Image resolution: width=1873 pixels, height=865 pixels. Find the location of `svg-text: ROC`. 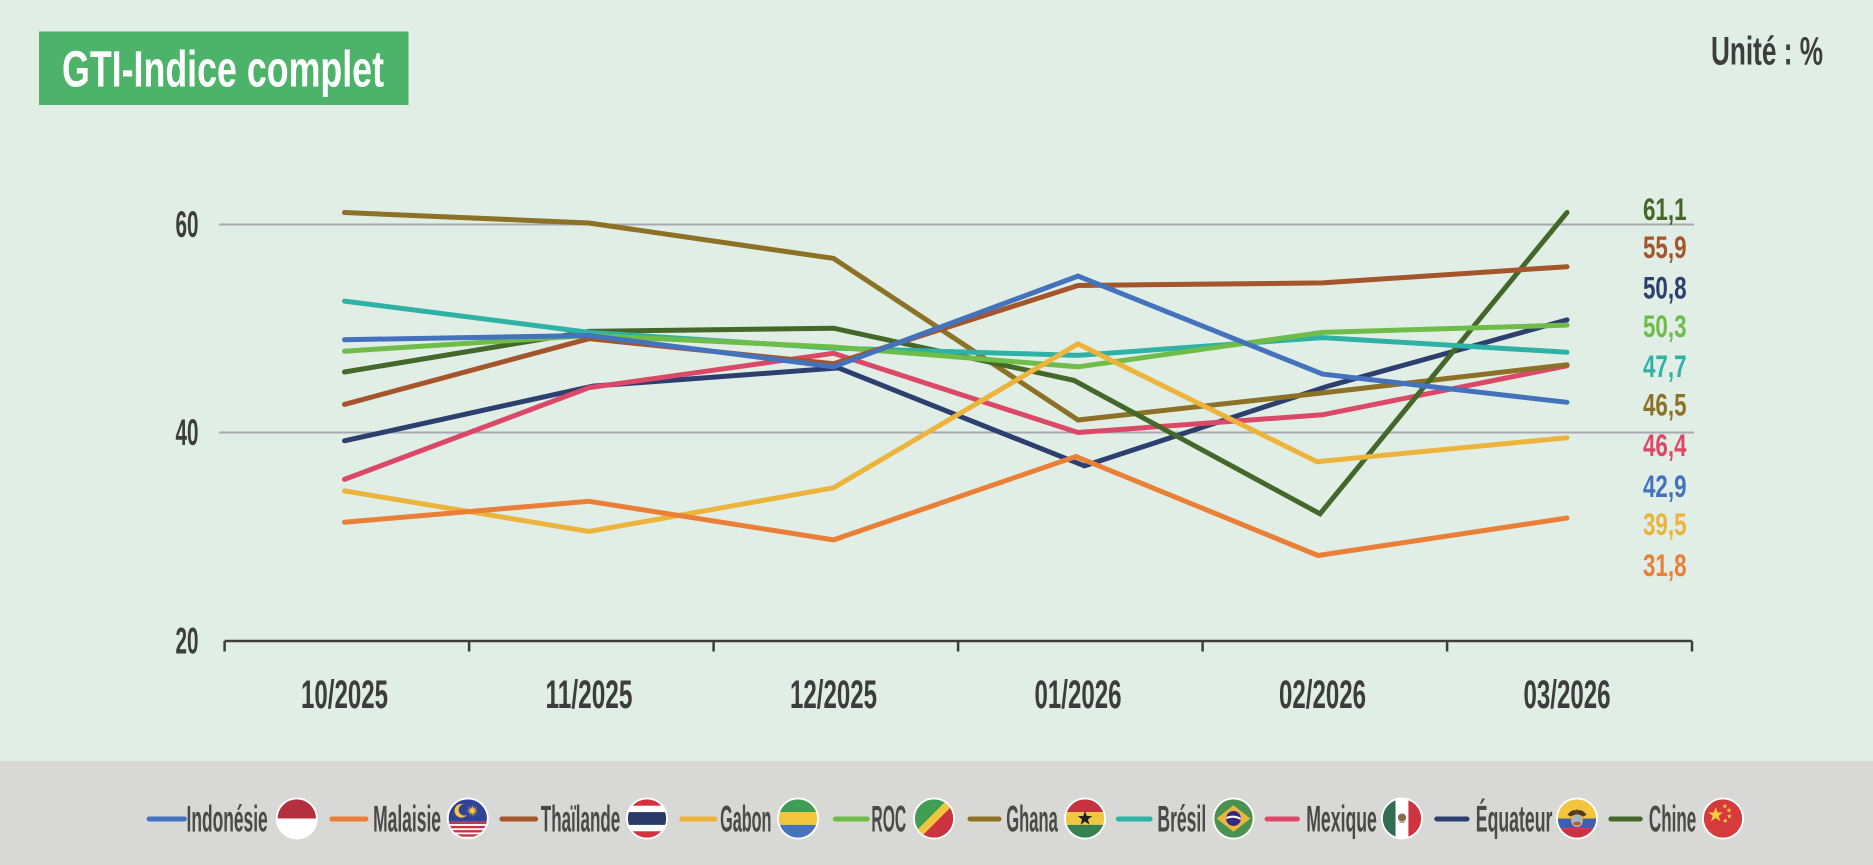

svg-text: ROC is located at coordinates (888, 819).